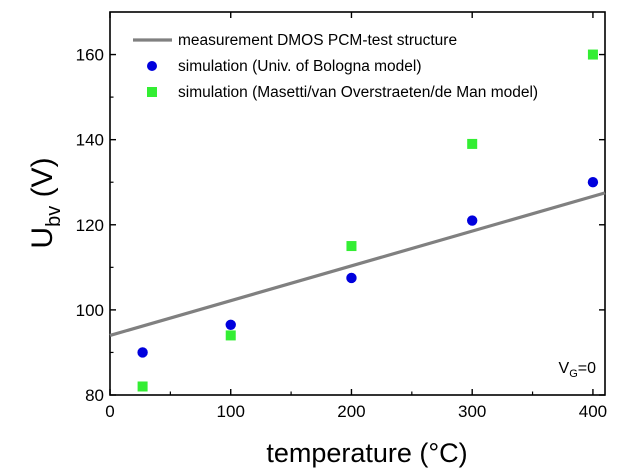 The height and width of the screenshot is (471, 617). What do you see at coordinates (42, 181) in the screenshot?
I see `y-axis-title-unit: (V)` at bounding box center [42, 181].